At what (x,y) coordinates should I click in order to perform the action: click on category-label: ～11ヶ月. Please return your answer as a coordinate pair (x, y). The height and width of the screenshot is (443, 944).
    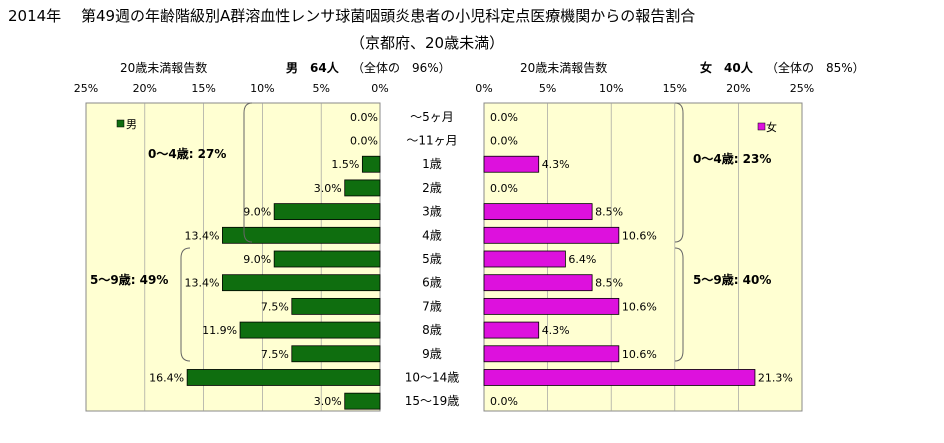
    Looking at the image, I should click on (431, 141).